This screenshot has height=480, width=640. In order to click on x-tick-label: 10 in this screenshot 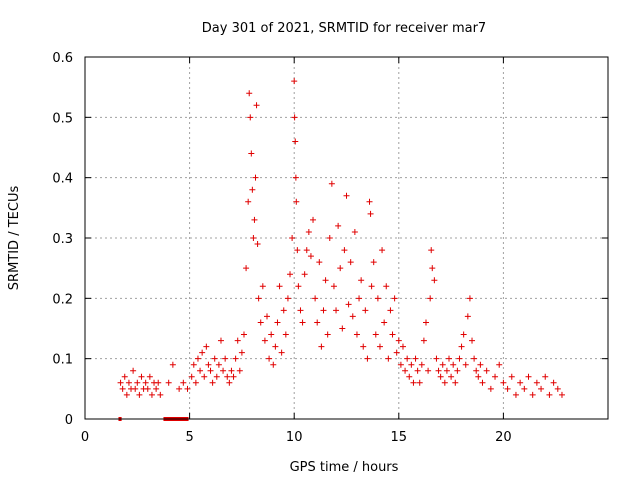, I will do `click(294, 437)`.